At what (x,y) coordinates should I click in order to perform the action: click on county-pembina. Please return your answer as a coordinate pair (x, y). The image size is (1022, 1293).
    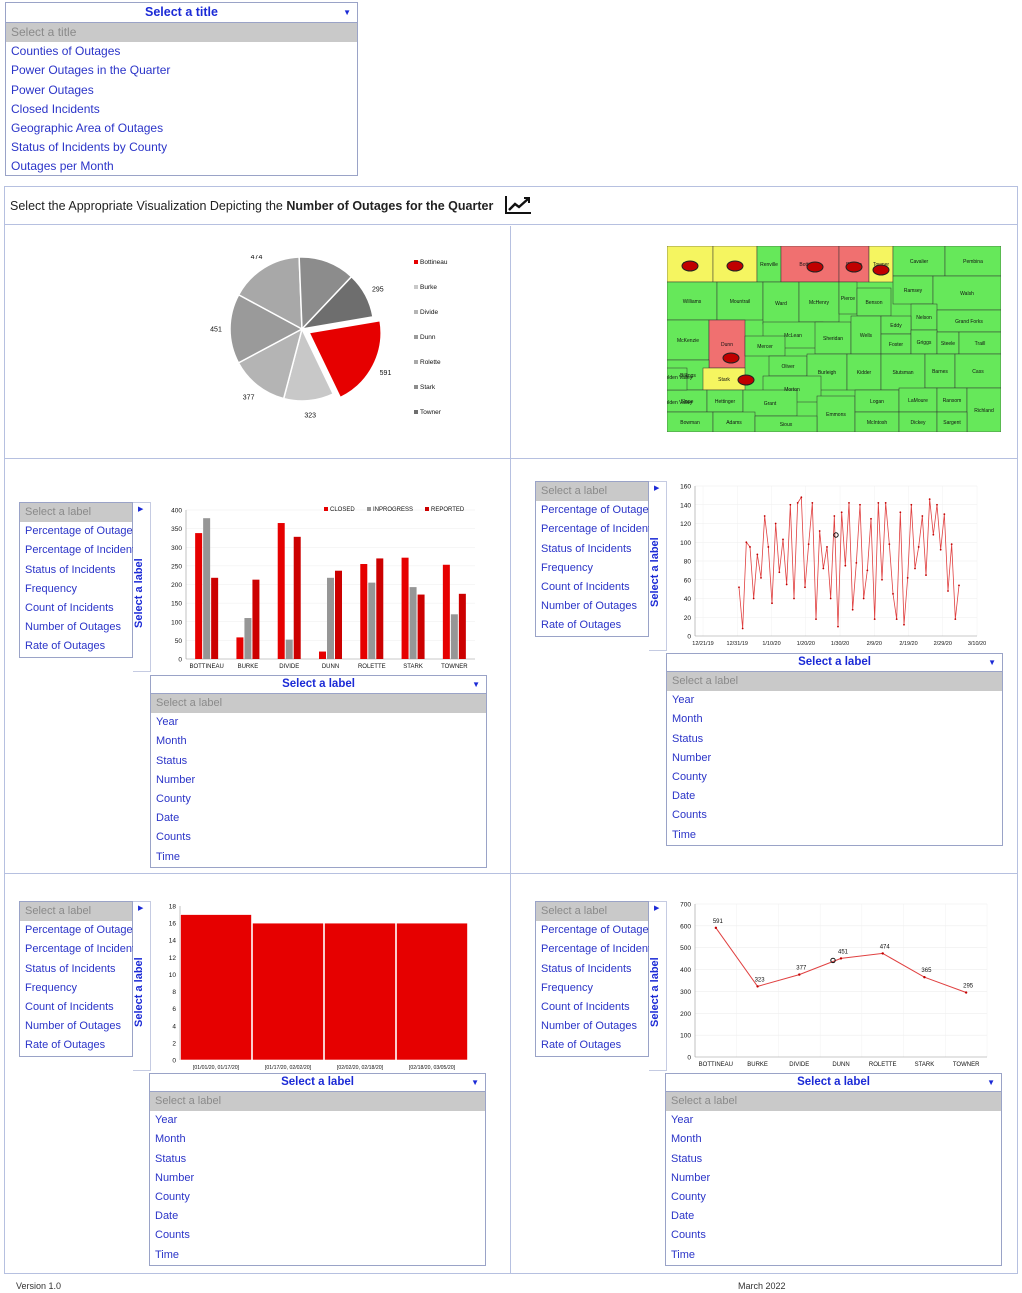
    Looking at the image, I should click on (972, 261).